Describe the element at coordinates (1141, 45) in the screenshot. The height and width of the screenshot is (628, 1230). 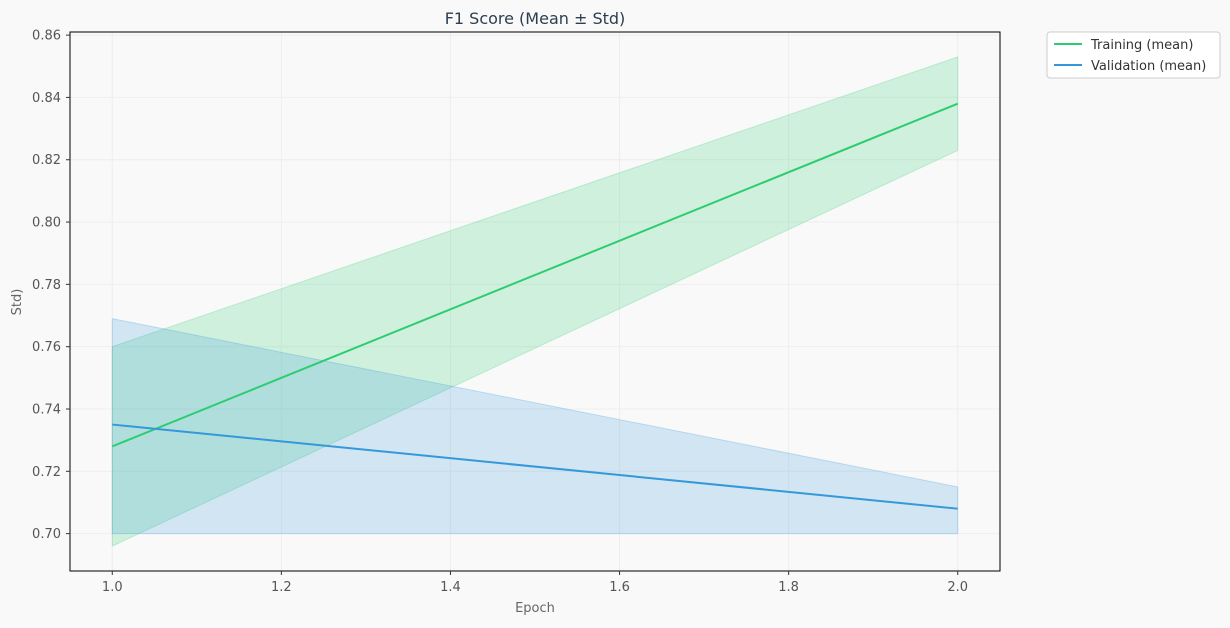
I see `legend-label-training: Training (mean)` at that location.